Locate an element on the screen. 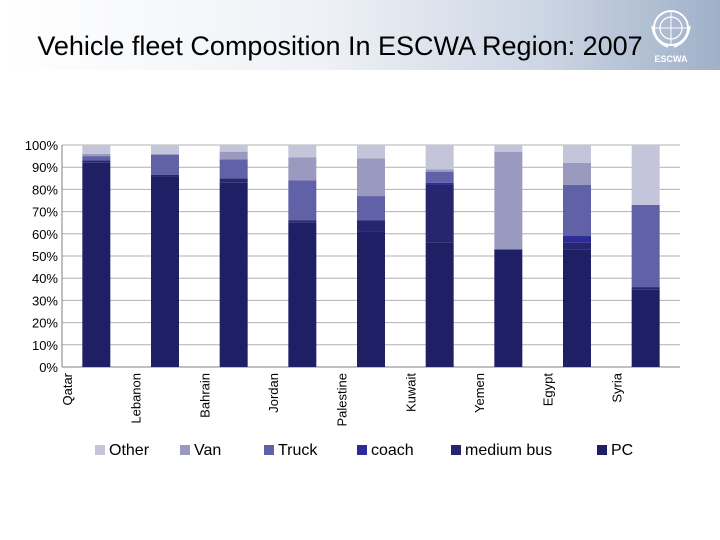 Image resolution: width=720 pixels, height=540 pixels. bar-segment-palestine-other is located at coordinates (371, 152).